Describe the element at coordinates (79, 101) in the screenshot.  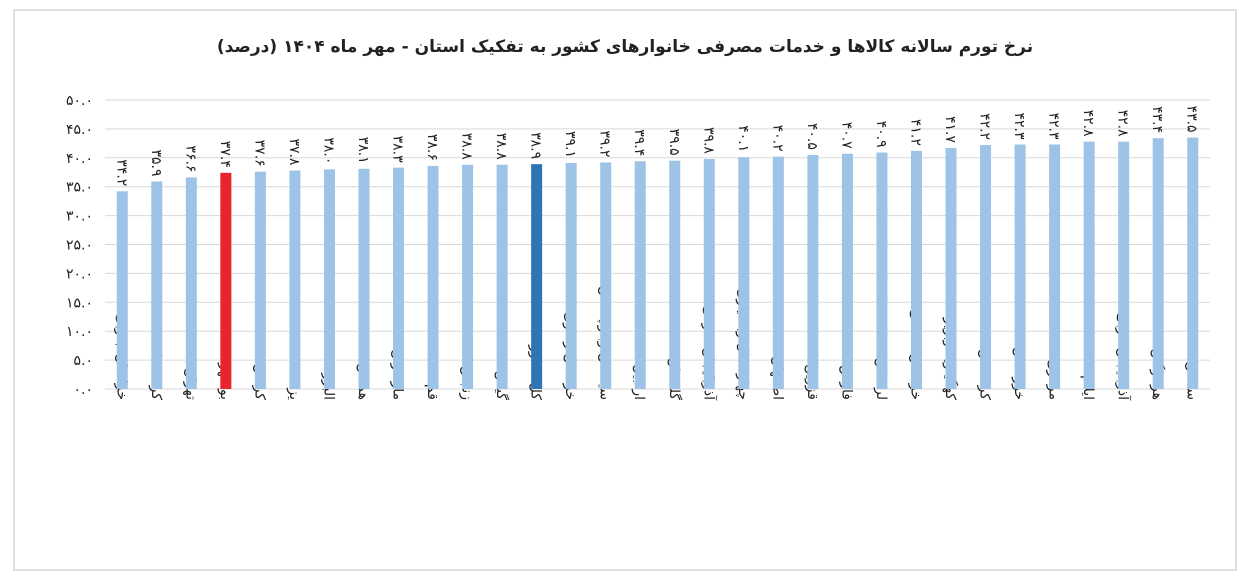
I see `y-tick-label: ۵۰.۰` at that location.